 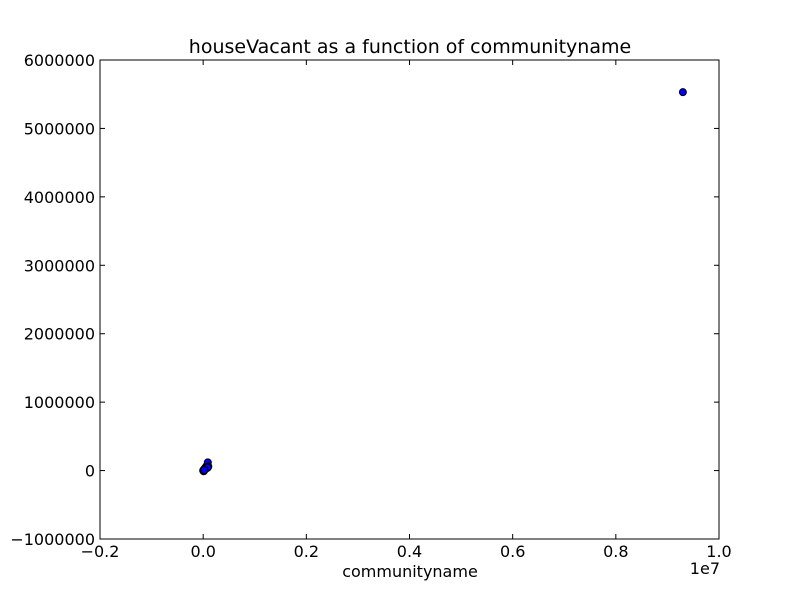 What do you see at coordinates (306, 551) in the screenshot?
I see `x-tick-label: 0.2` at bounding box center [306, 551].